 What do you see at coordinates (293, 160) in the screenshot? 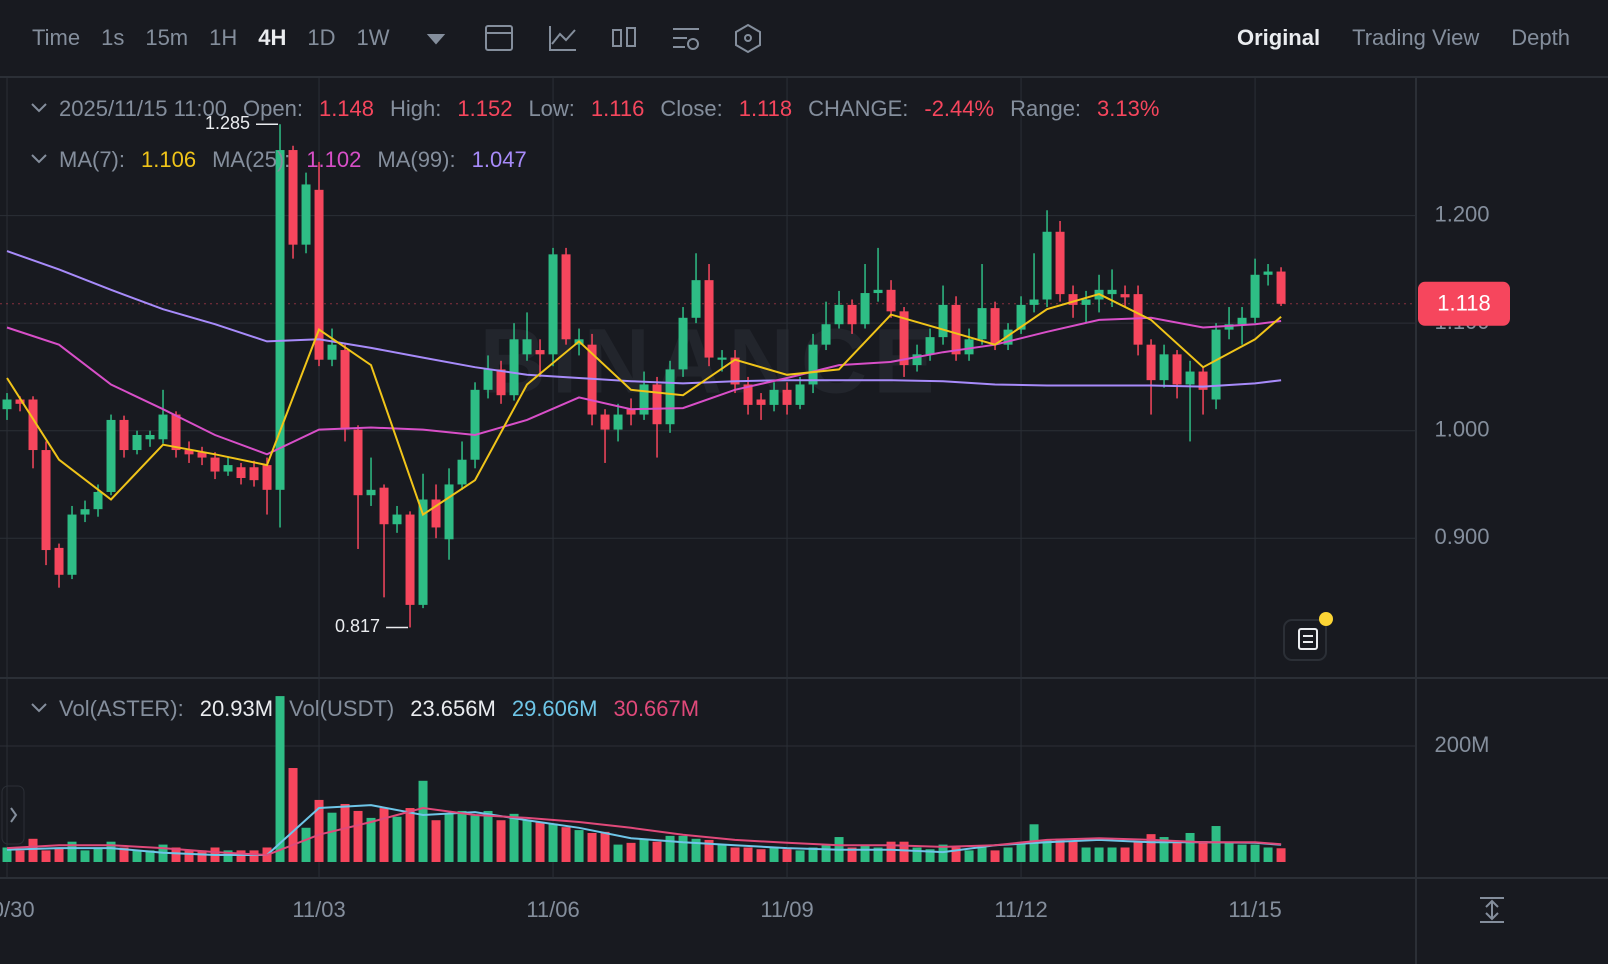
I see `ma-header: MA(7): 1.106 MA(25): 1.102 MA(99): 1.047` at bounding box center [293, 160].